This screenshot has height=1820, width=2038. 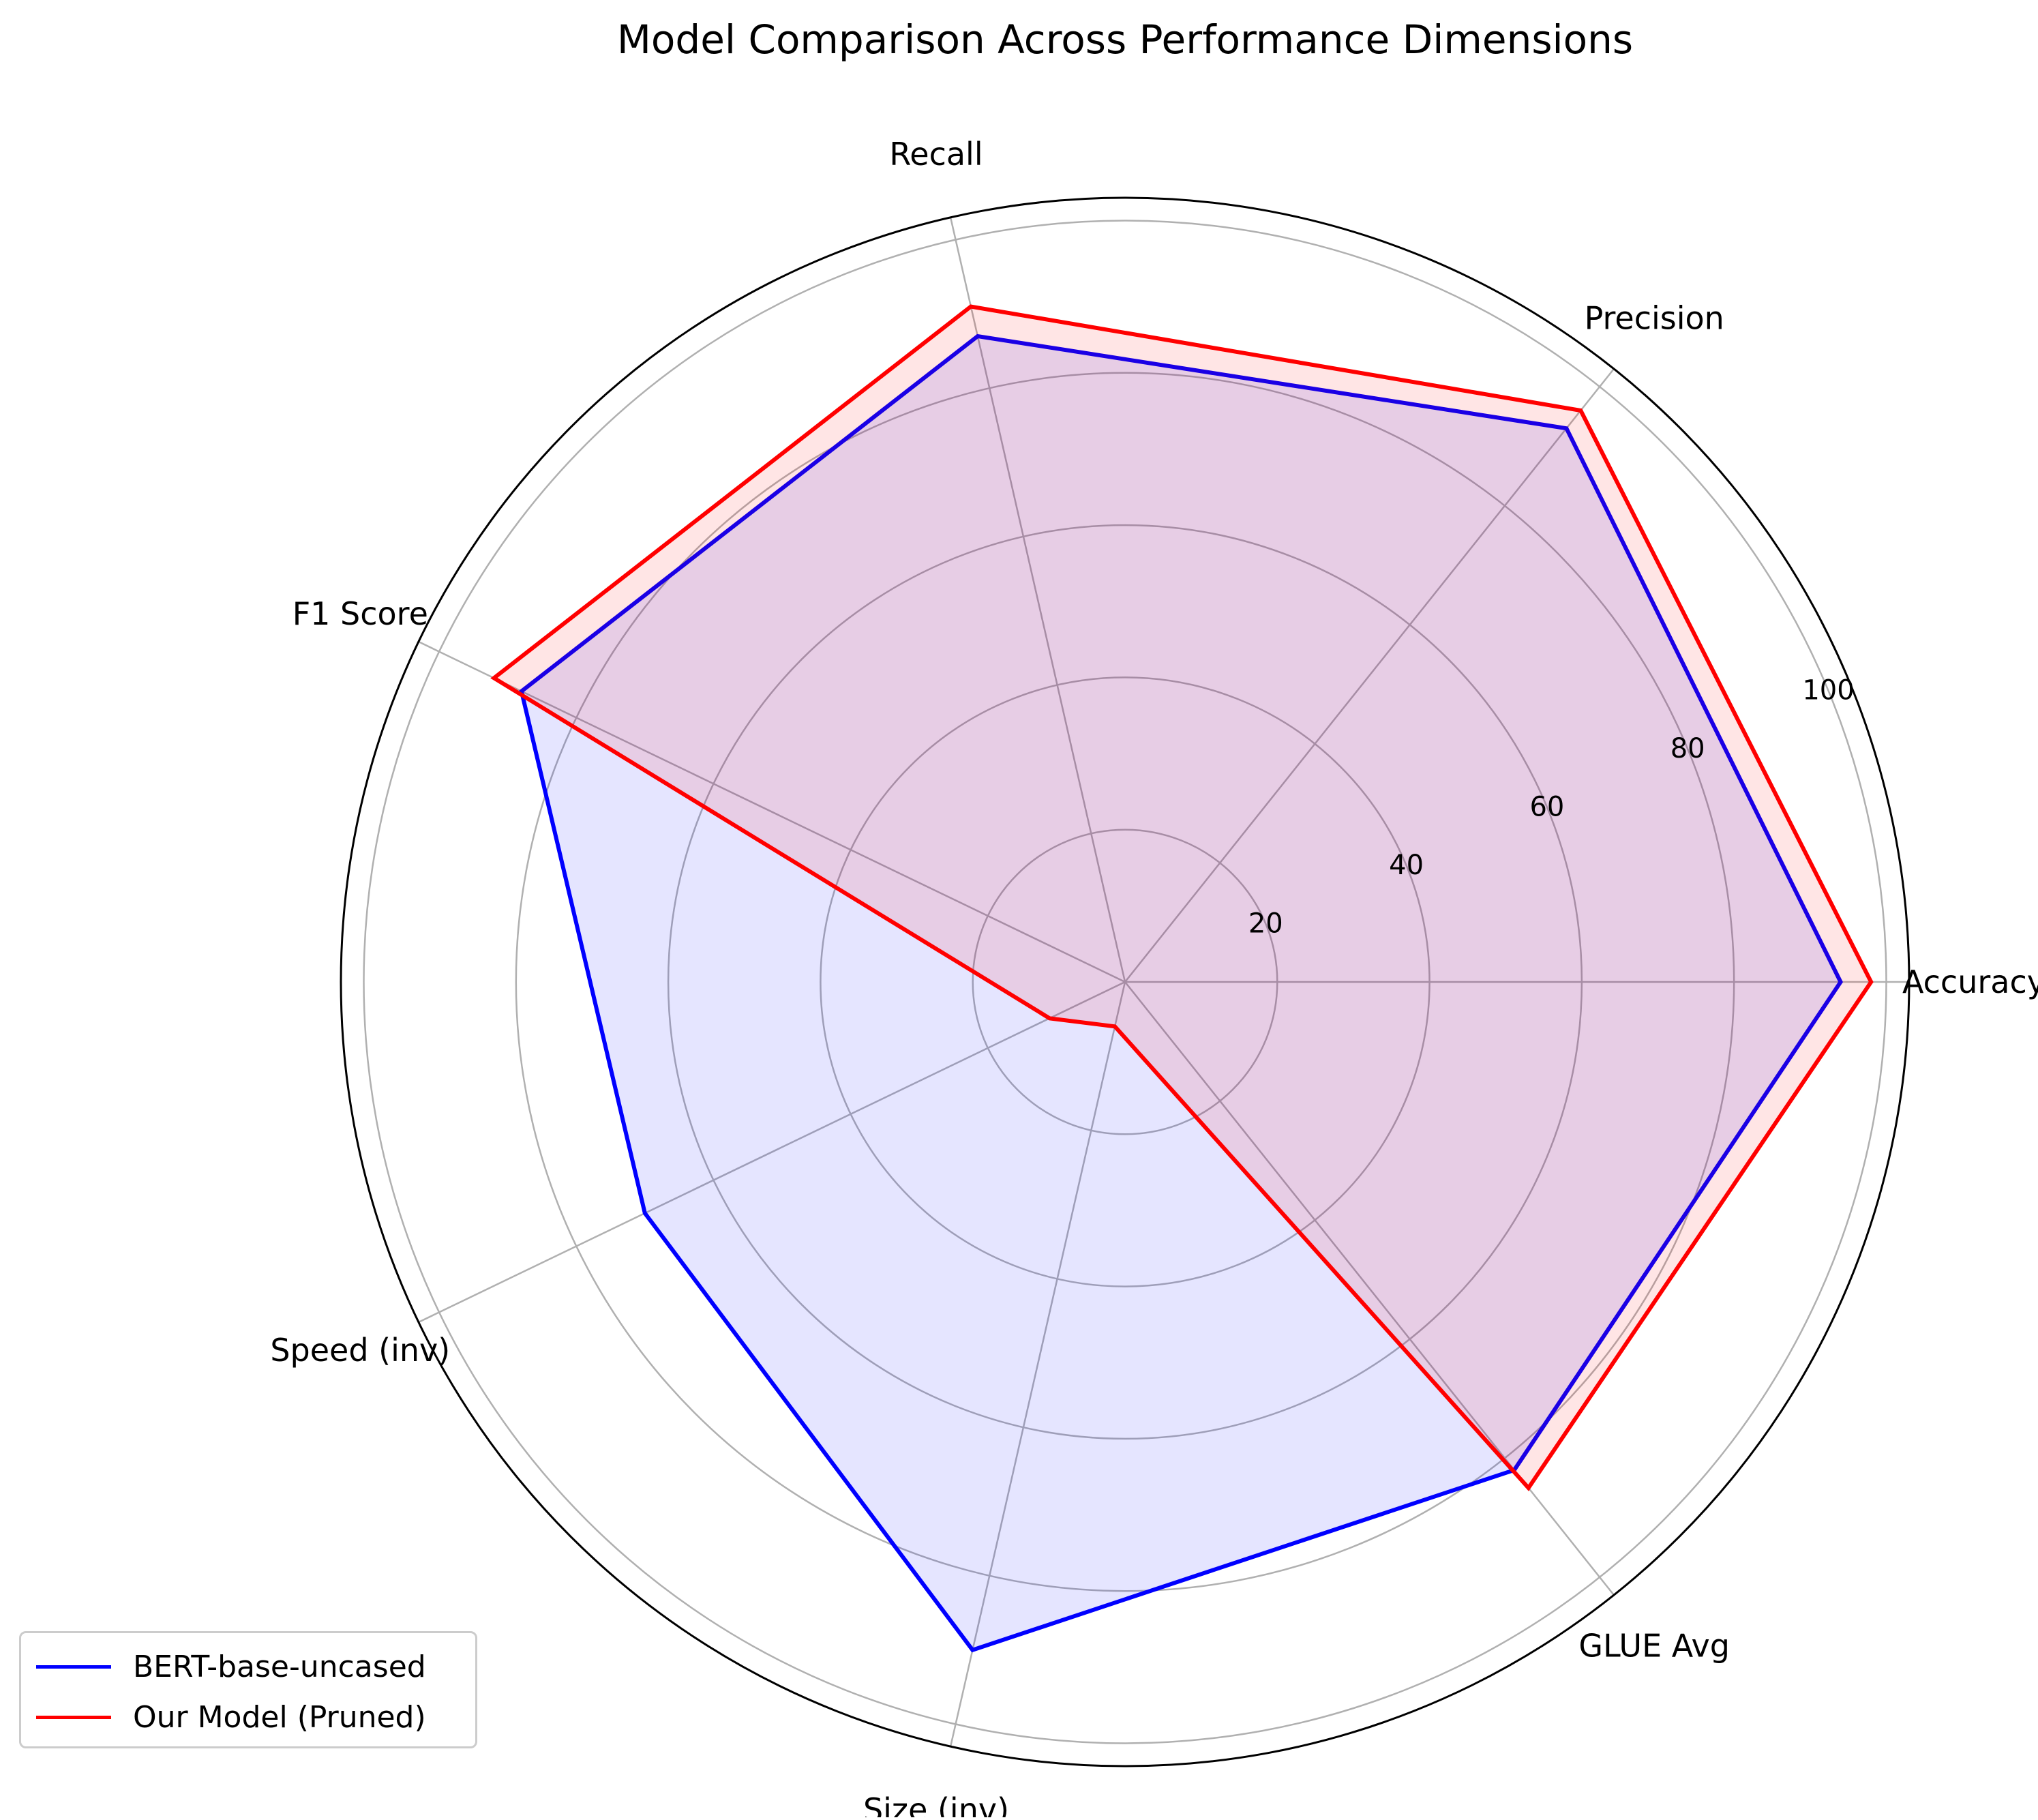 What do you see at coordinates (1406, 865) in the screenshot?
I see `radial-tick-label-40: 40` at bounding box center [1406, 865].